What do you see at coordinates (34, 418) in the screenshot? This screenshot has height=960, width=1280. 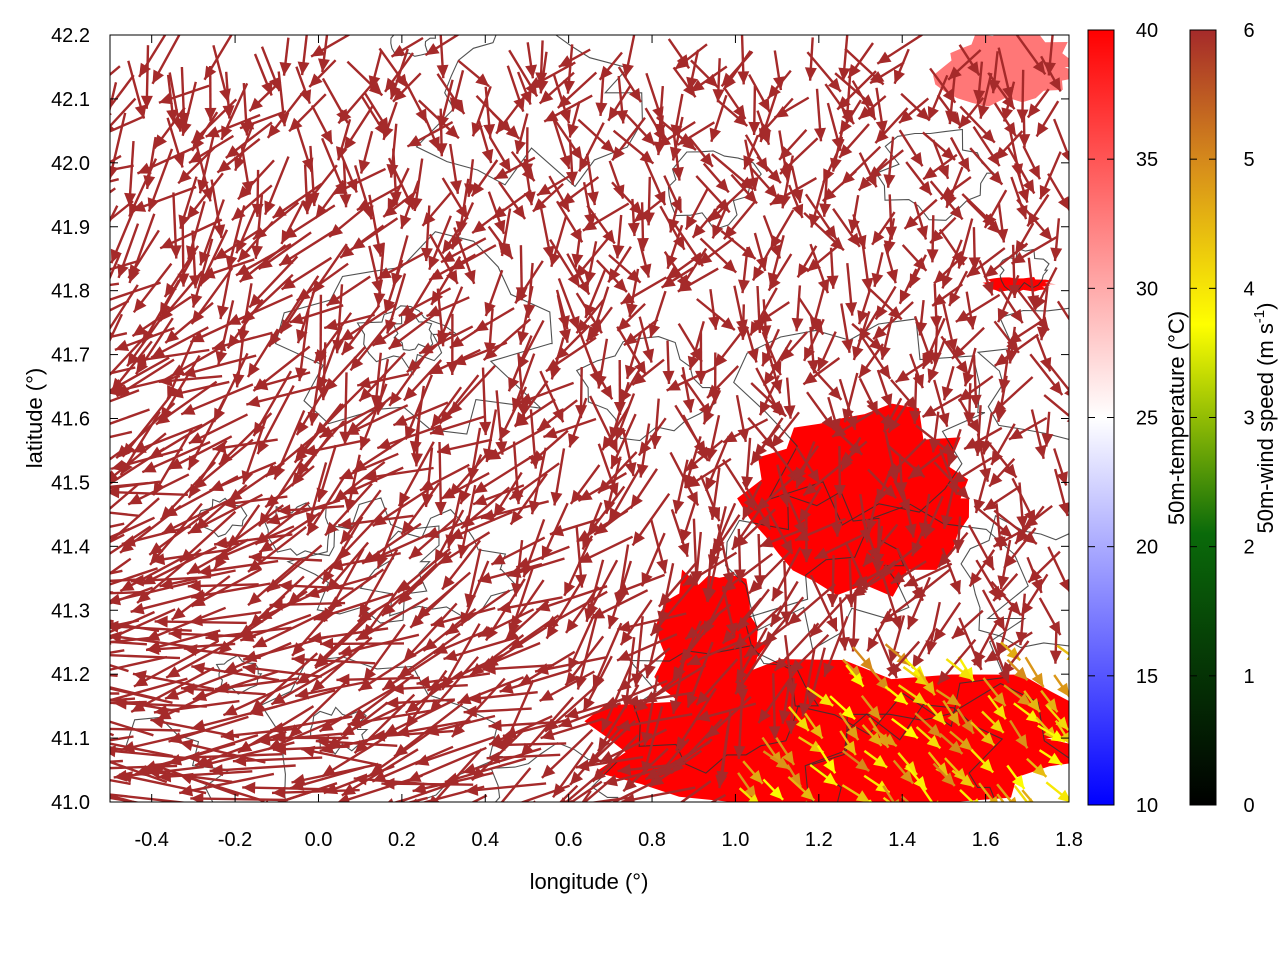 I see `y-axis-label: latitude (°)` at bounding box center [34, 418].